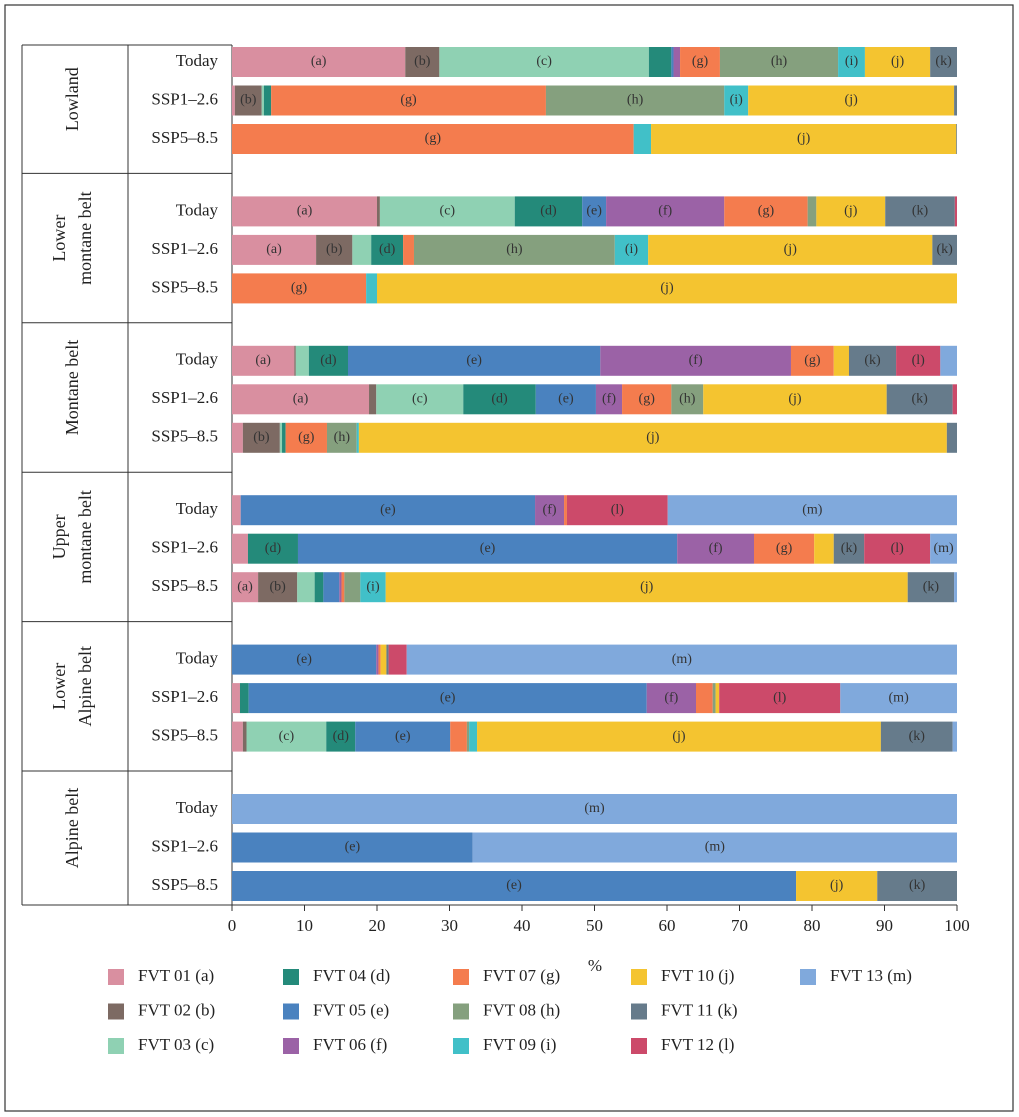 This screenshot has height=1117, width=1019. Describe the element at coordinates (699, 1009) in the screenshot. I see `legend-label: FVT 11 (k)` at that location.